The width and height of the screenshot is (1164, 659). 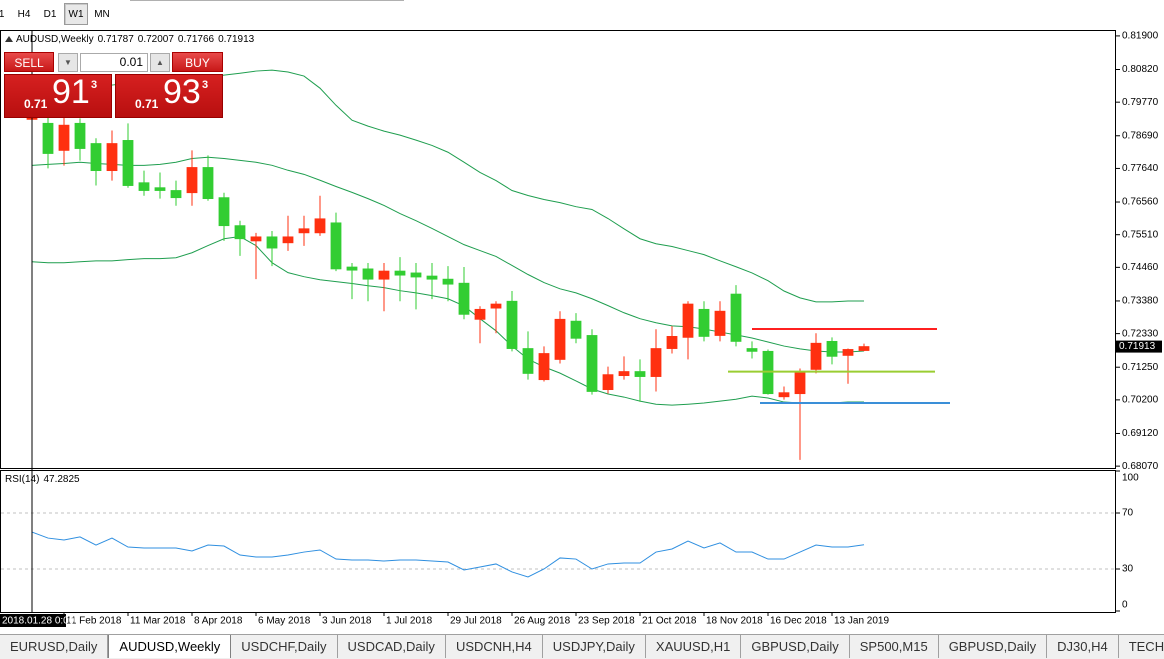 What do you see at coordinates (61, 479) in the screenshot?
I see `rsi-value: 47.2825` at bounding box center [61, 479].